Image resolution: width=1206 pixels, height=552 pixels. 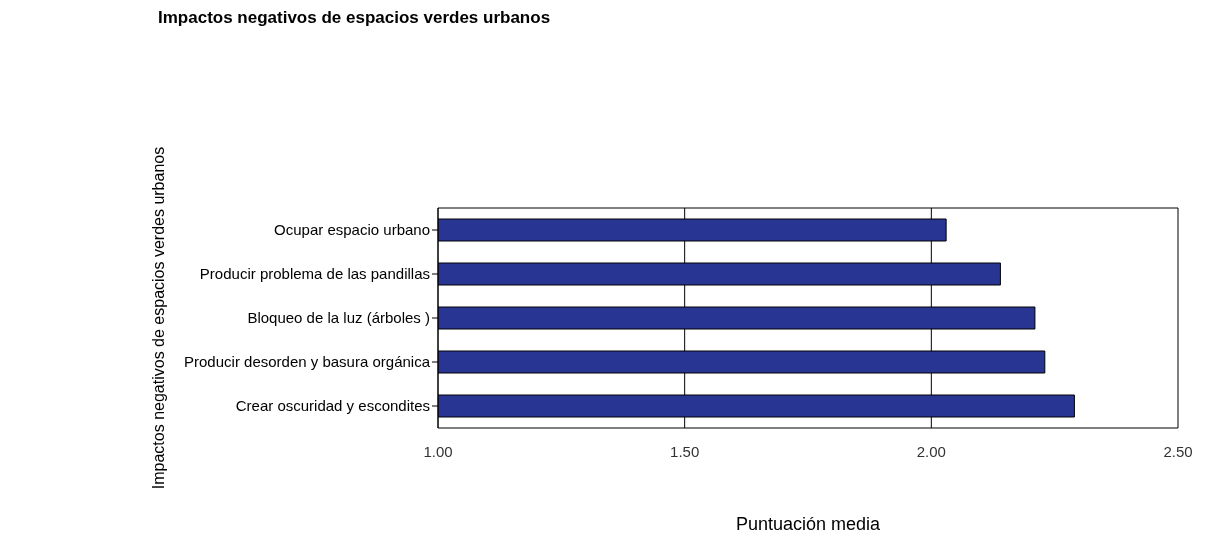 I want to click on y-tick-label: Ocupar espacio urbano, so click(x=352, y=230).